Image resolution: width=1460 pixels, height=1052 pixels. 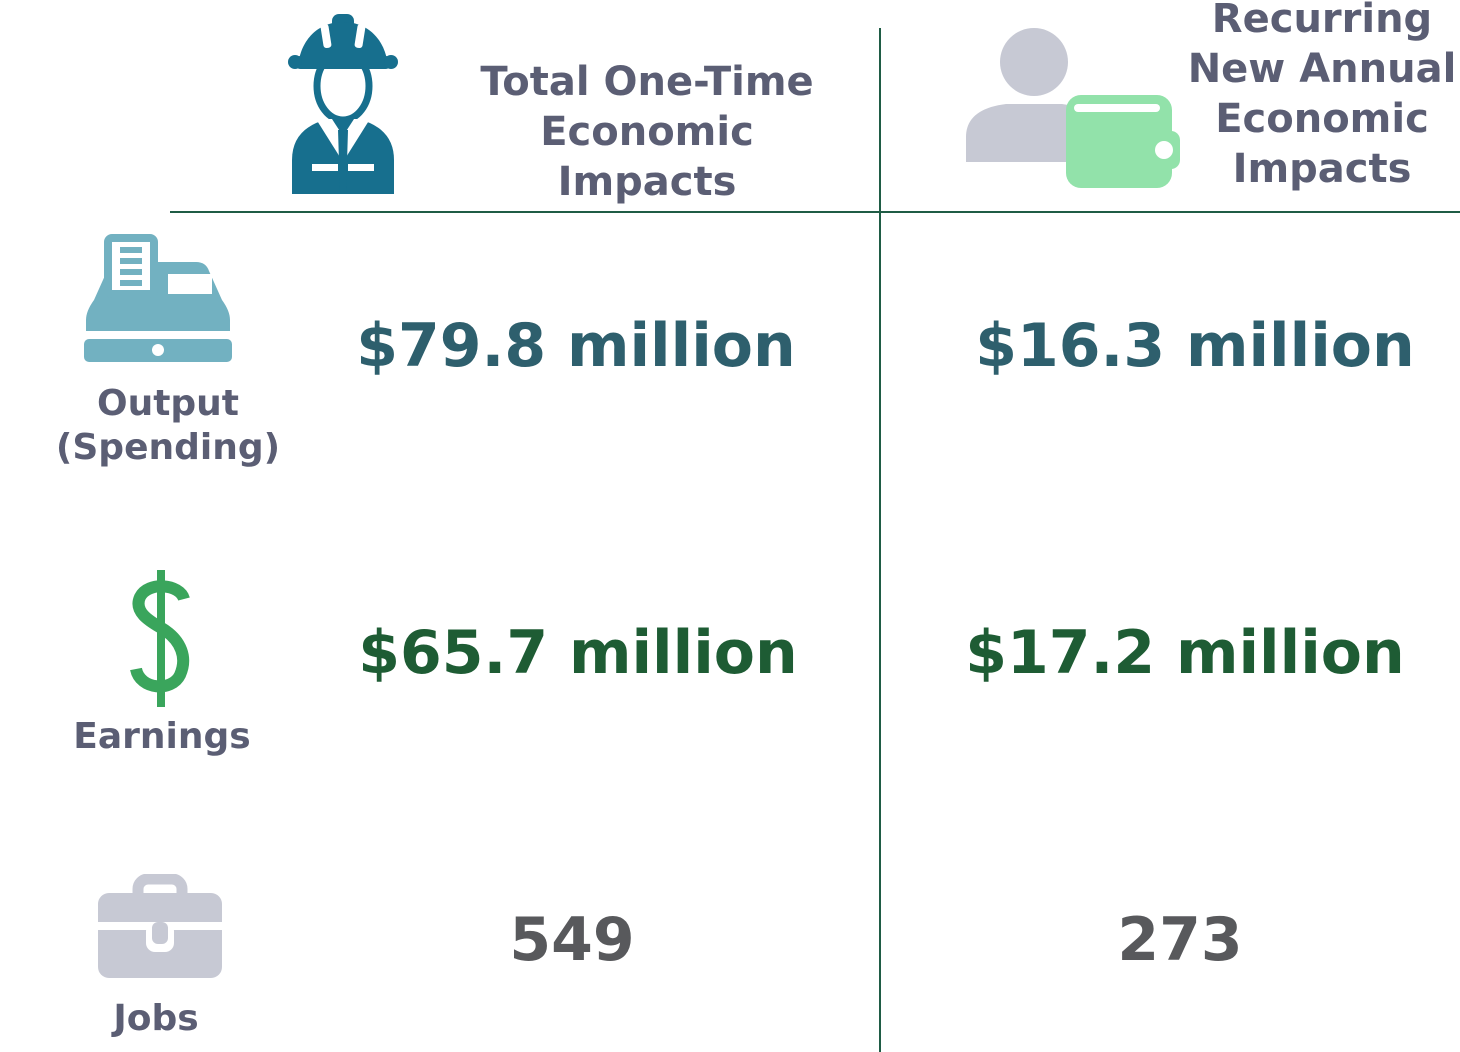 What do you see at coordinates (578, 653) in the screenshot?
I see `earnings-one-time-value: $65.7 million` at bounding box center [578, 653].